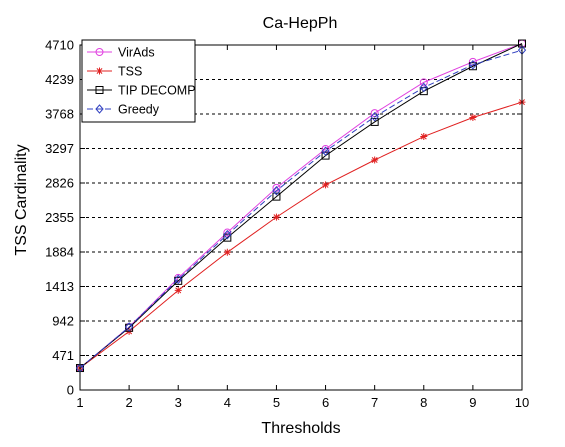 The image size is (565, 447). Describe the element at coordinates (59, 286) in the screenshot. I see `y-tick-label: 1413` at that location.